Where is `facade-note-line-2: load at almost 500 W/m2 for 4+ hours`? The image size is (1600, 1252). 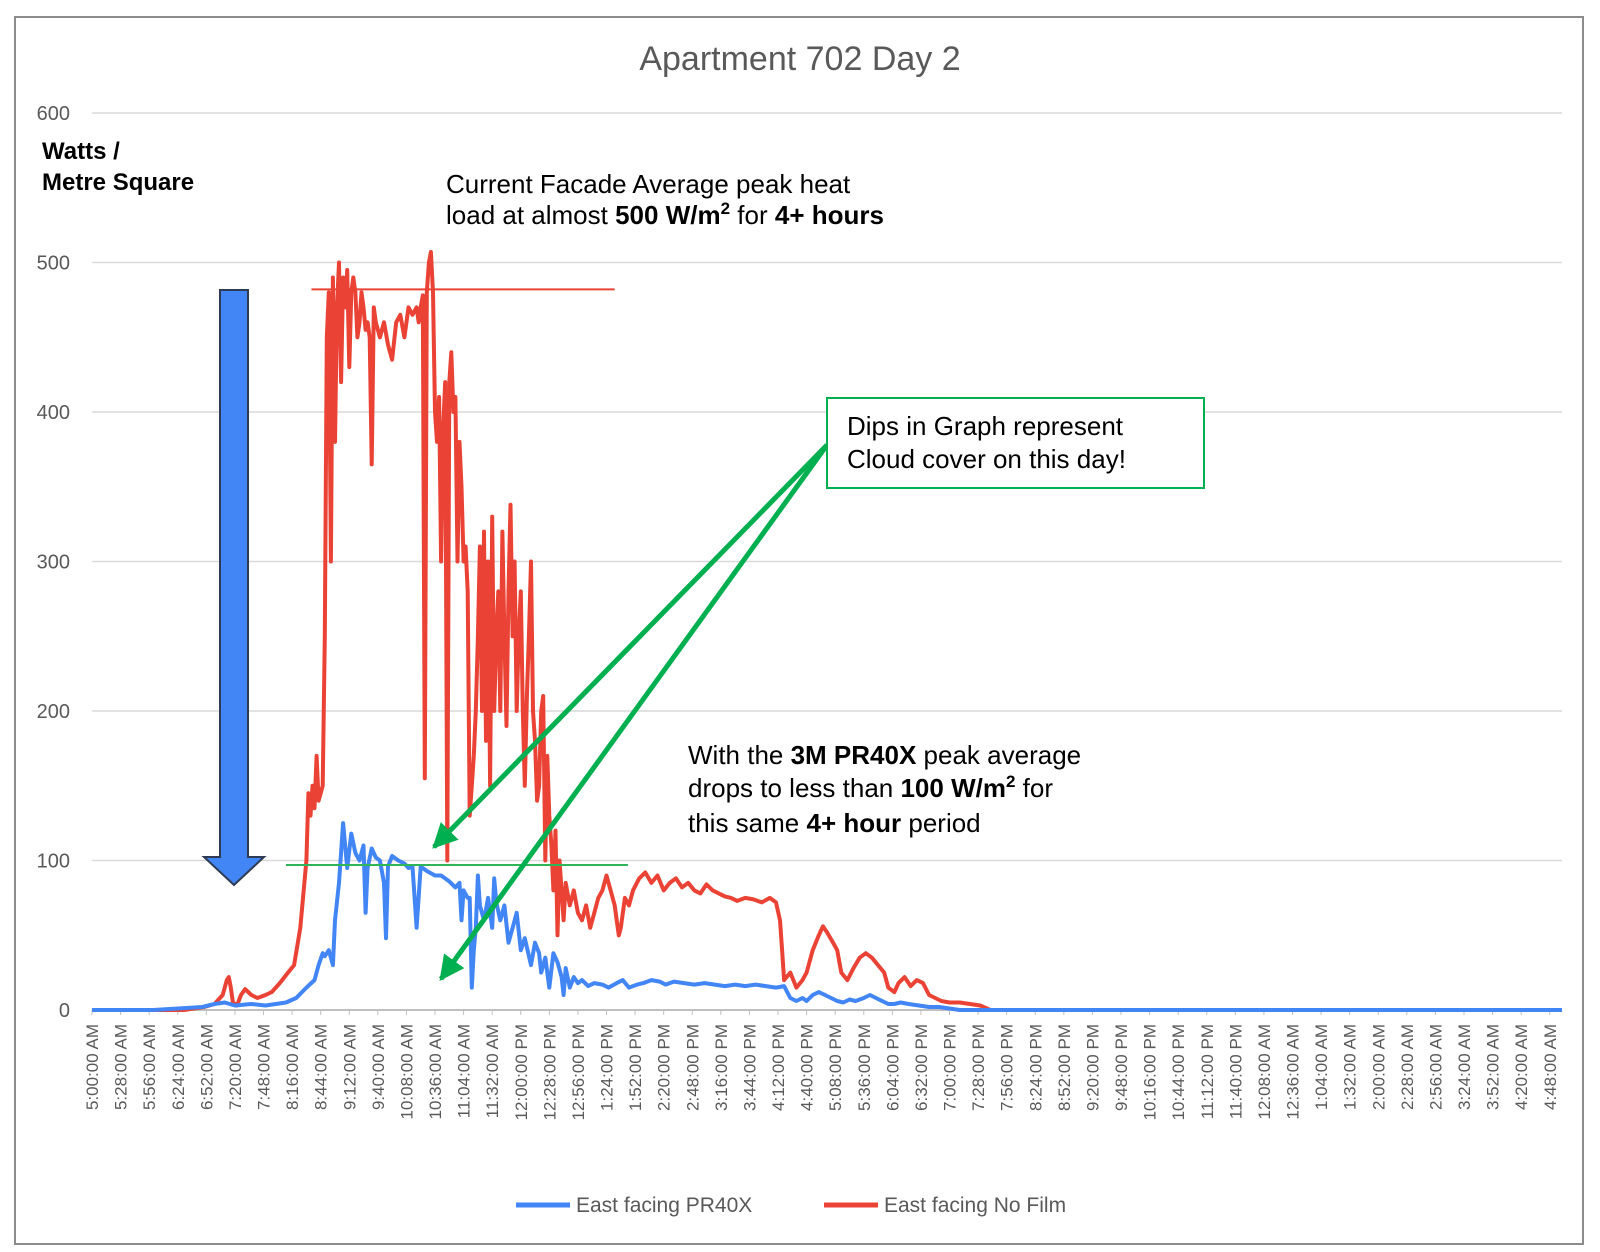 facade-note-line-2: load at almost 500 W/m2 for 4+ hours is located at coordinates (665, 214).